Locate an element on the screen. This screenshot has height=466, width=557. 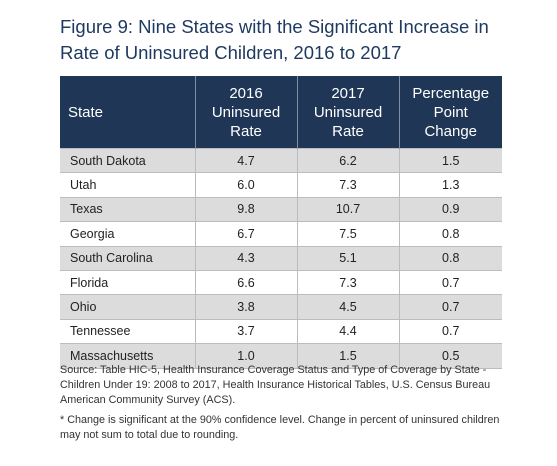
state-cell: South Dakota is located at coordinates (127, 160).